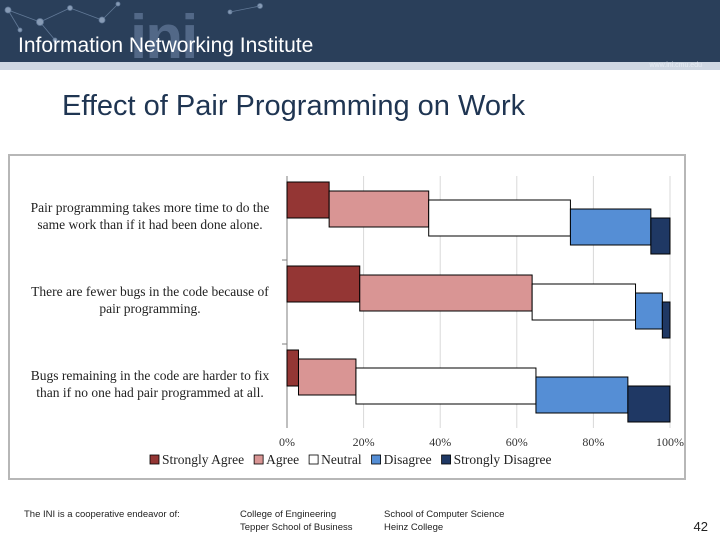 This screenshot has width=720, height=540. What do you see at coordinates (341, 459) in the screenshot?
I see `legend-label: Neutral` at bounding box center [341, 459].